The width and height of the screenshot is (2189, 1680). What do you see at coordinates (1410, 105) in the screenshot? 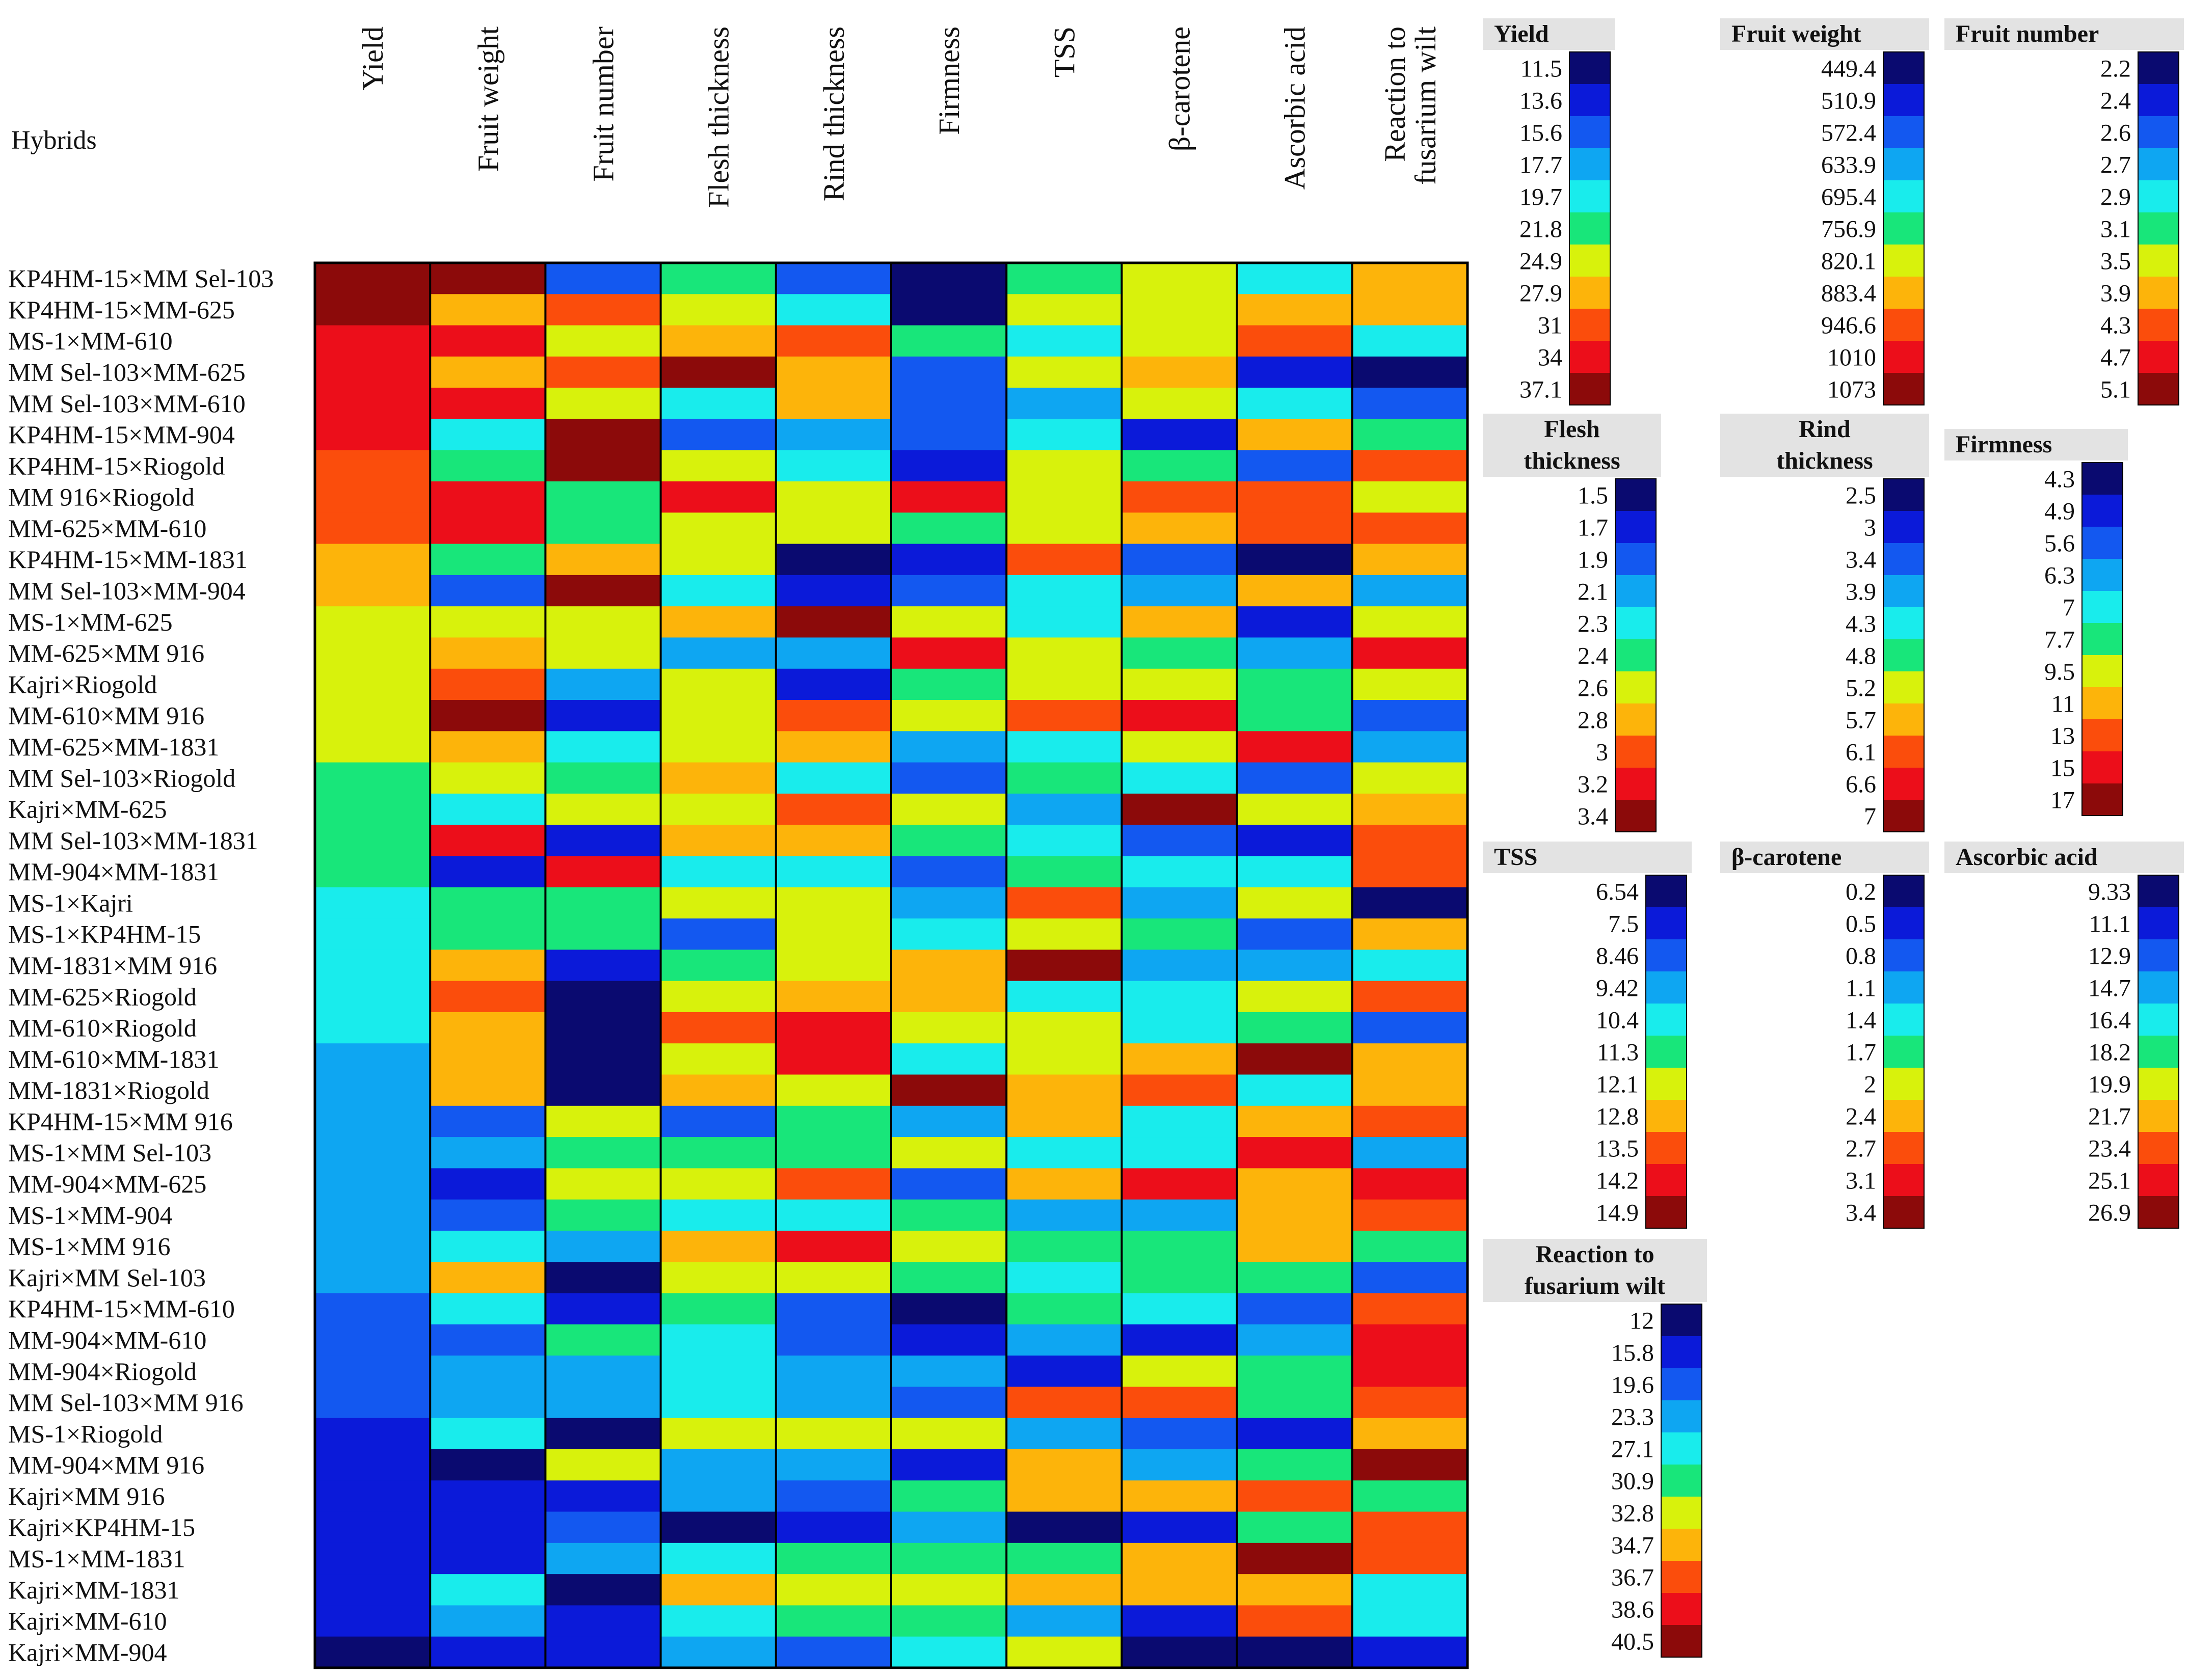
I see `column-header: Reaction tofusarium wilt` at bounding box center [1410, 105].